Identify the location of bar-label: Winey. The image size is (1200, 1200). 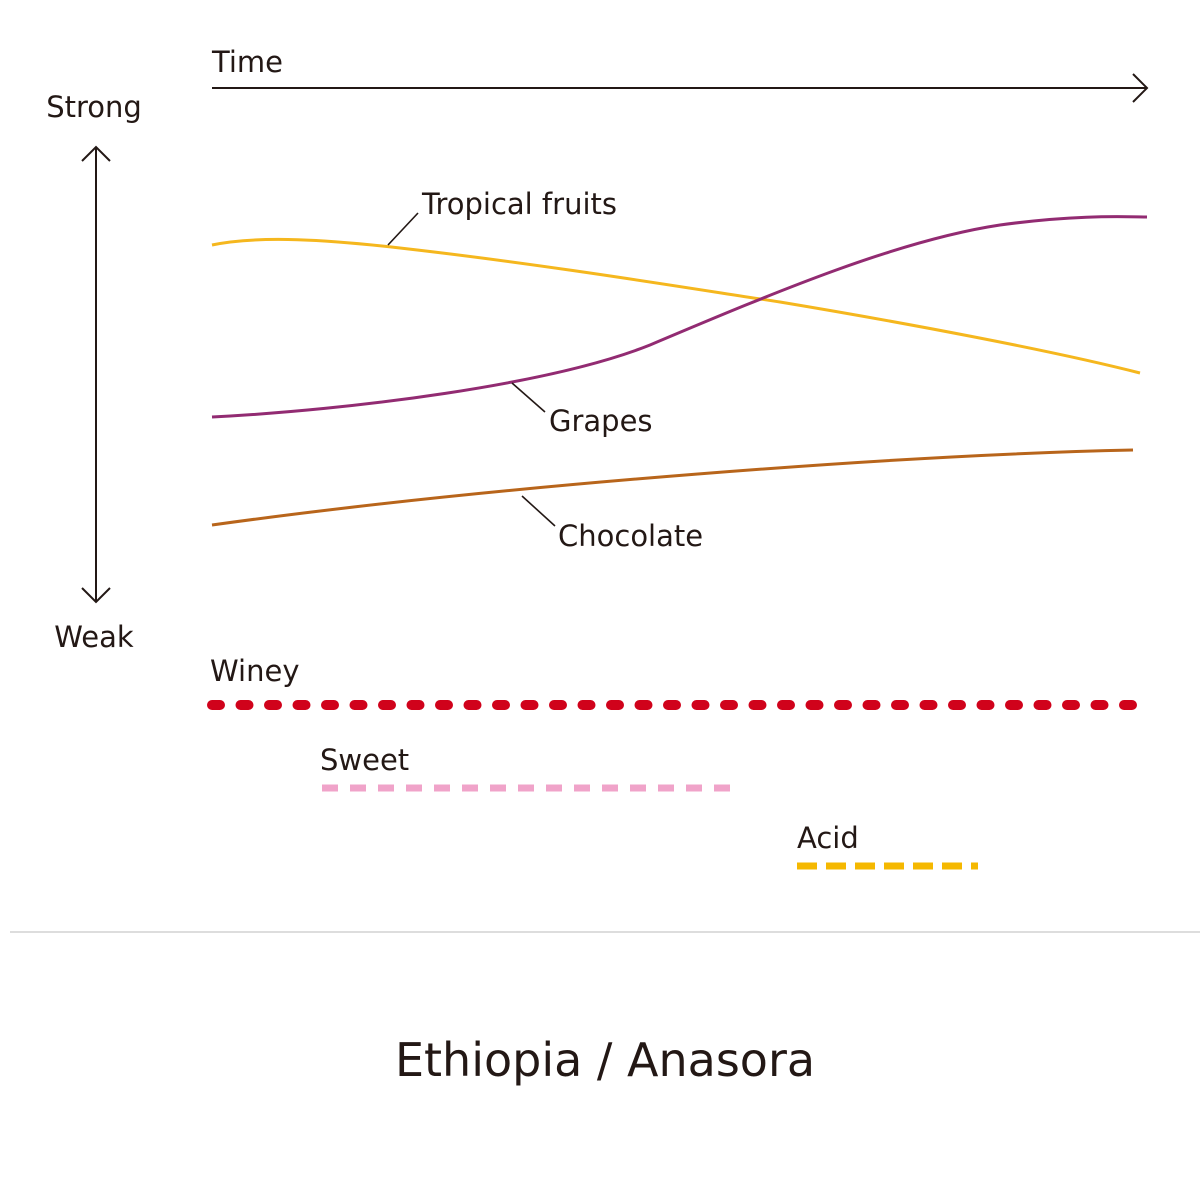
(254, 671).